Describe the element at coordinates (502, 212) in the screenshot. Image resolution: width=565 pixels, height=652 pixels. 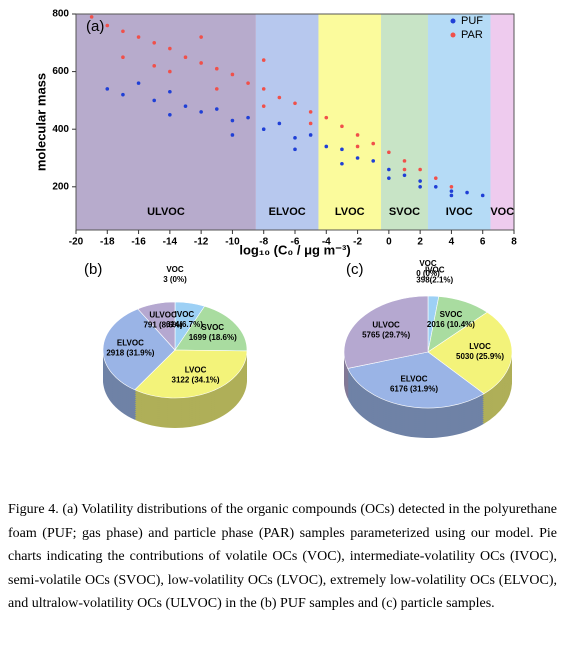
I see `region-label: VOC` at that location.